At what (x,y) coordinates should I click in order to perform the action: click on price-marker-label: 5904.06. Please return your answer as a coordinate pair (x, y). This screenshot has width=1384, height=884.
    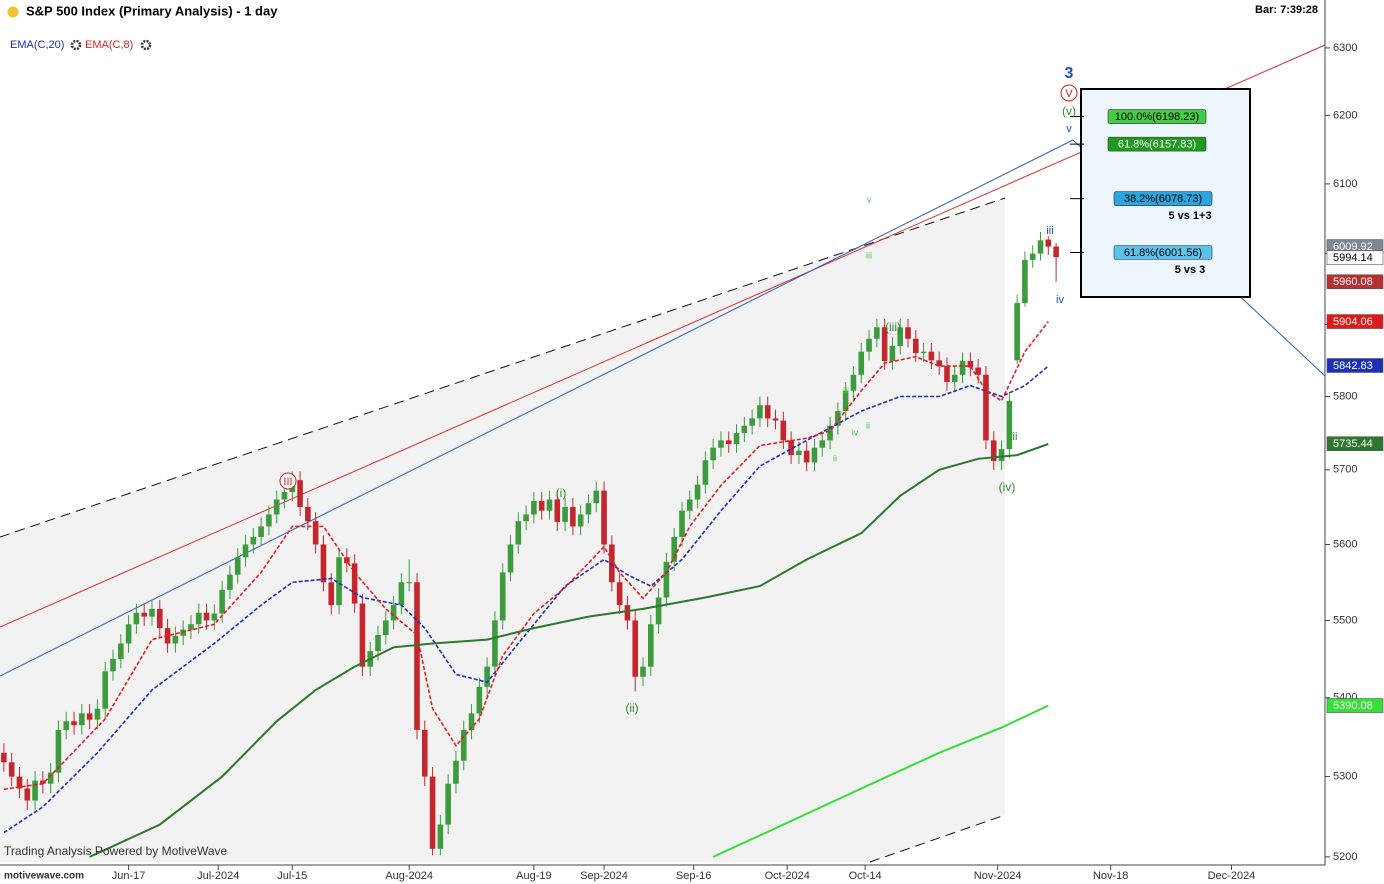
    Looking at the image, I should click on (1353, 322).